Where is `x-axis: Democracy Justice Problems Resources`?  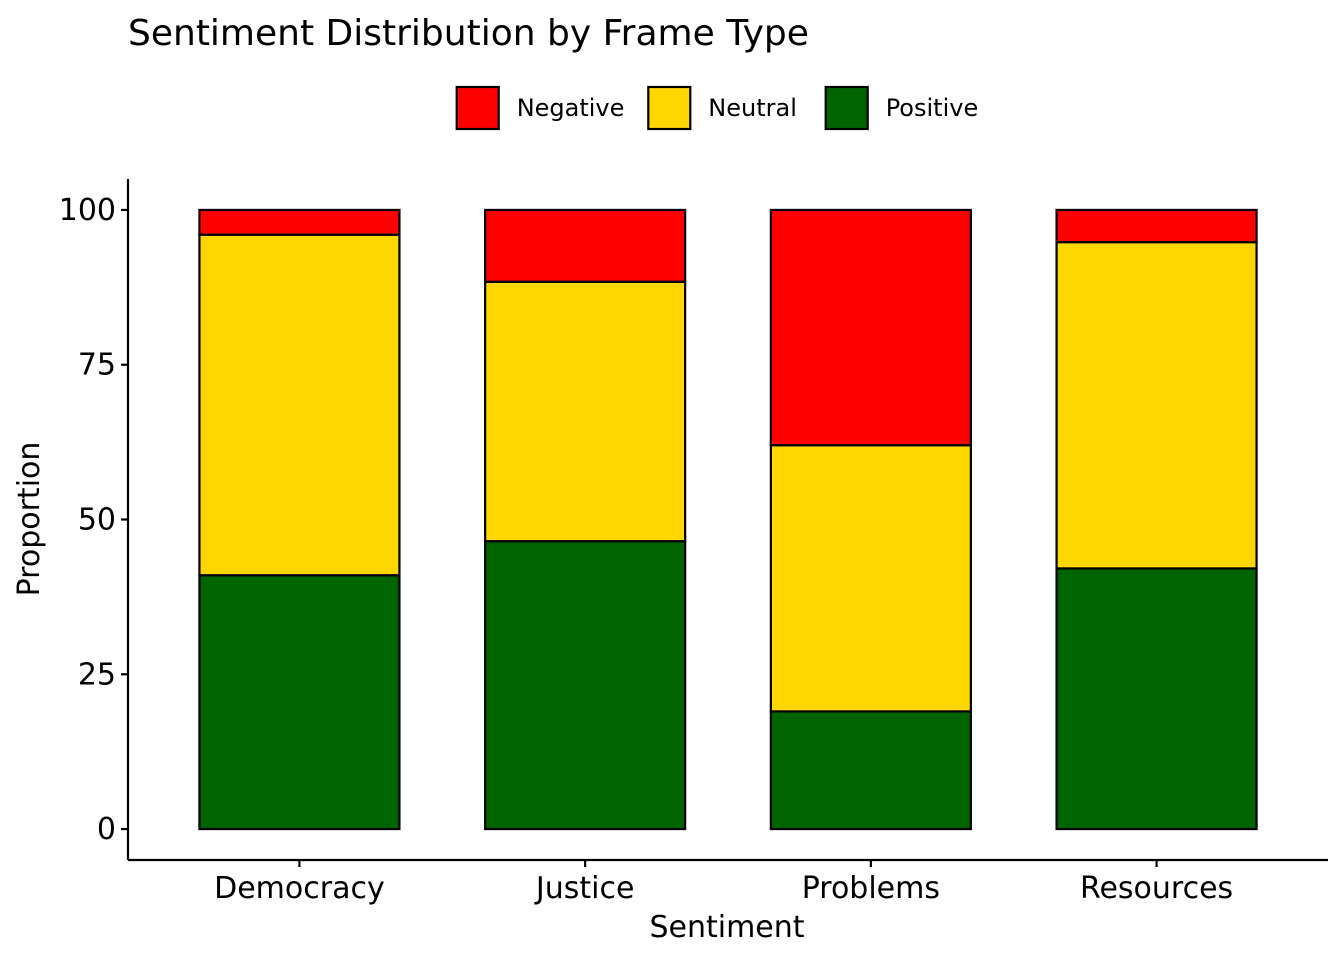
x-axis: Democracy Justice Problems Resources is located at coordinates (728, 882).